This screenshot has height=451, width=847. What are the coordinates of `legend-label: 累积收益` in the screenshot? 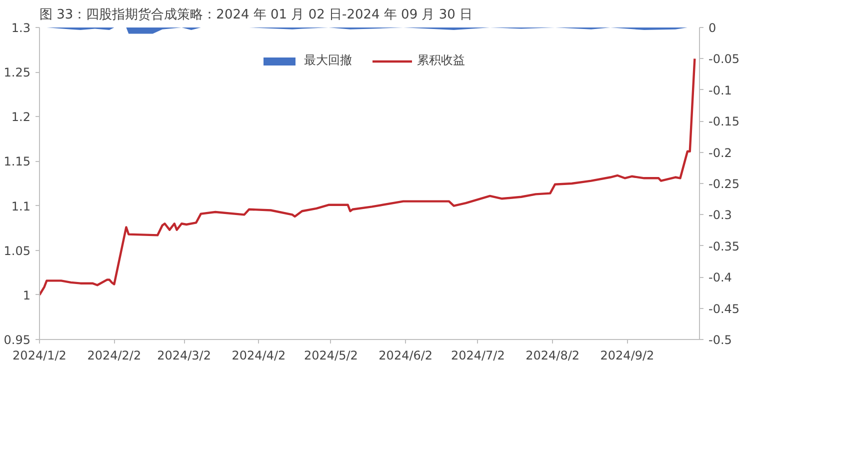 It's located at (441, 60).